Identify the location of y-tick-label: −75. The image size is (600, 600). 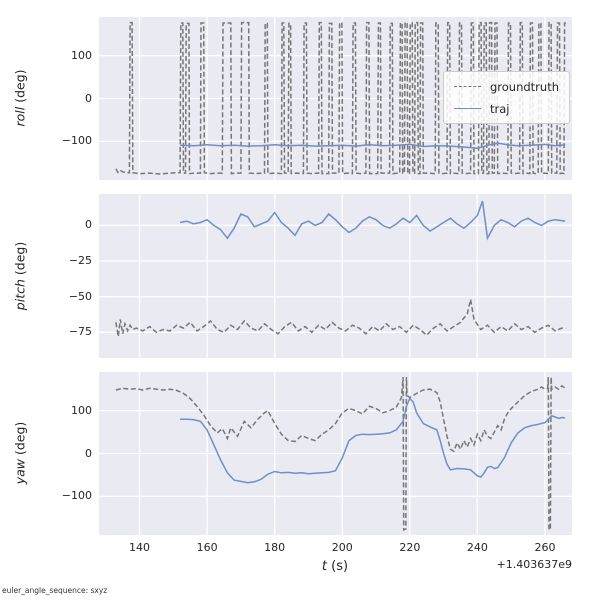
(80, 332).